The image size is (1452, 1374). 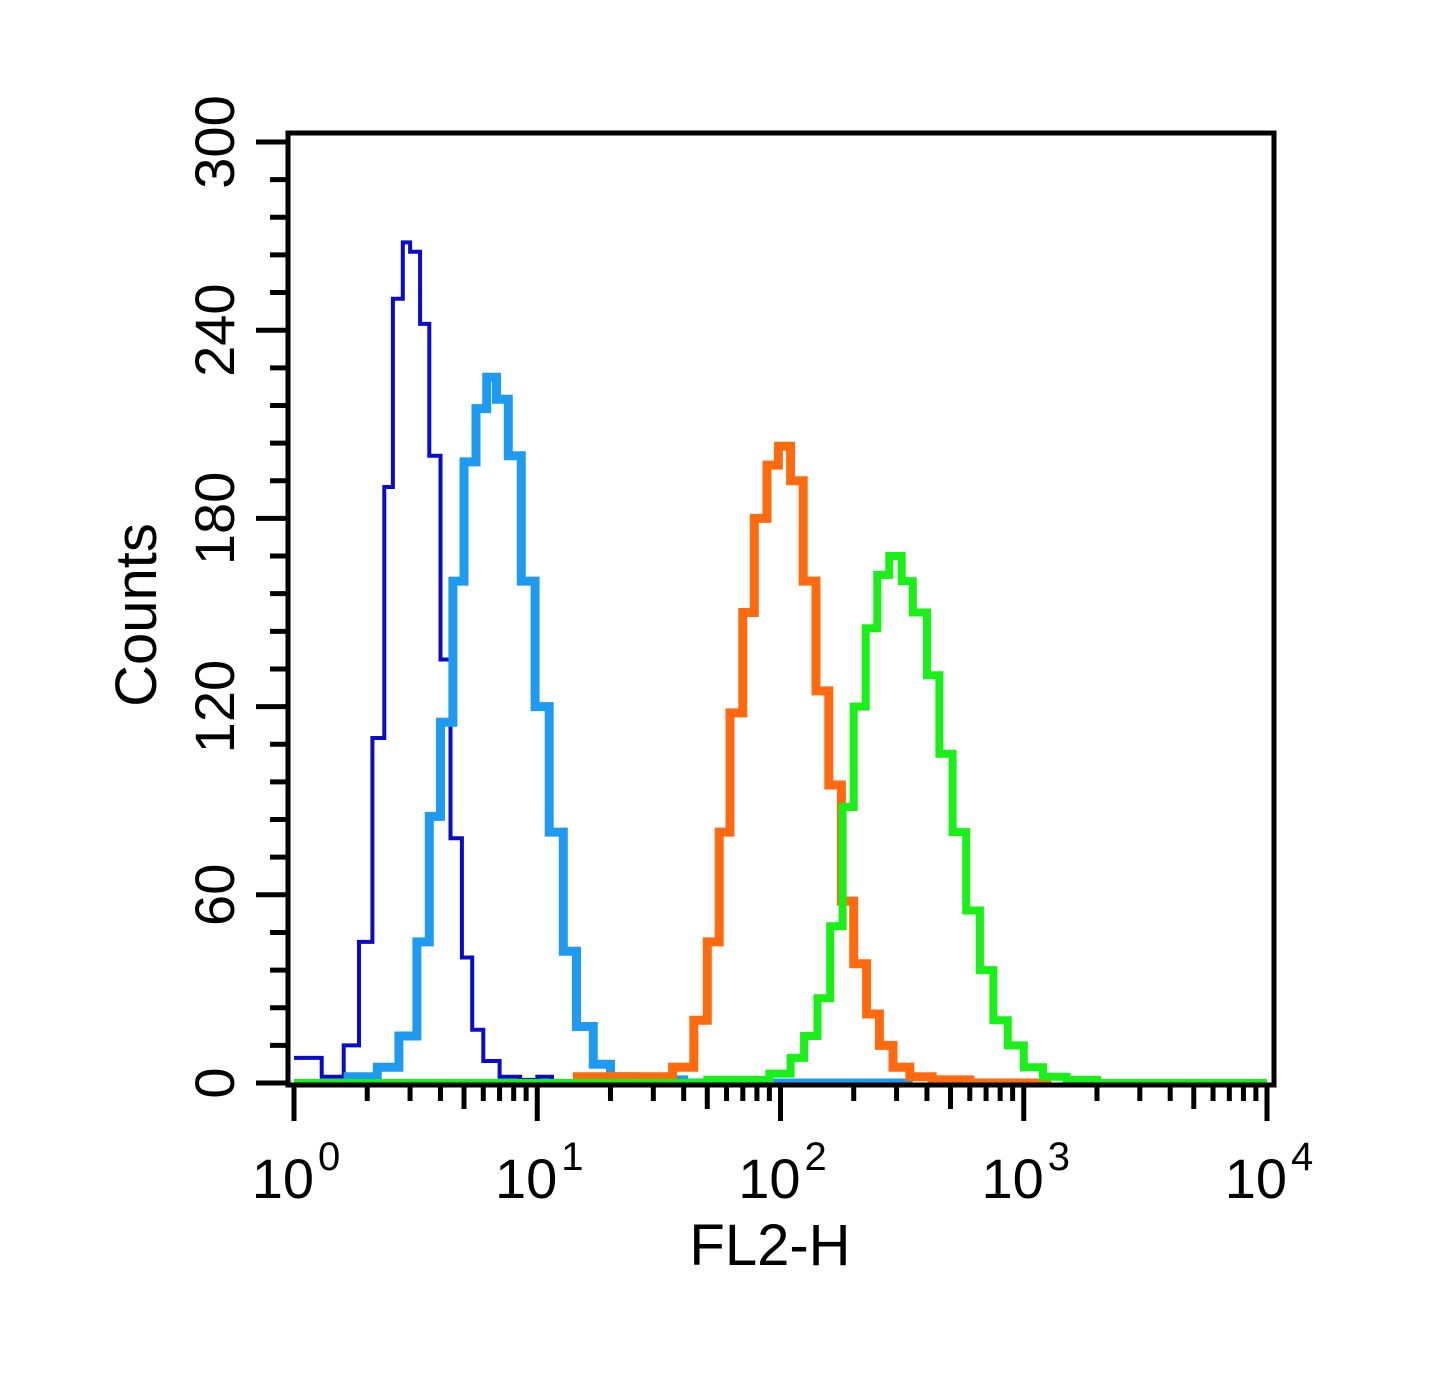 I want to click on y-tick-label: 60, so click(x=214, y=895).